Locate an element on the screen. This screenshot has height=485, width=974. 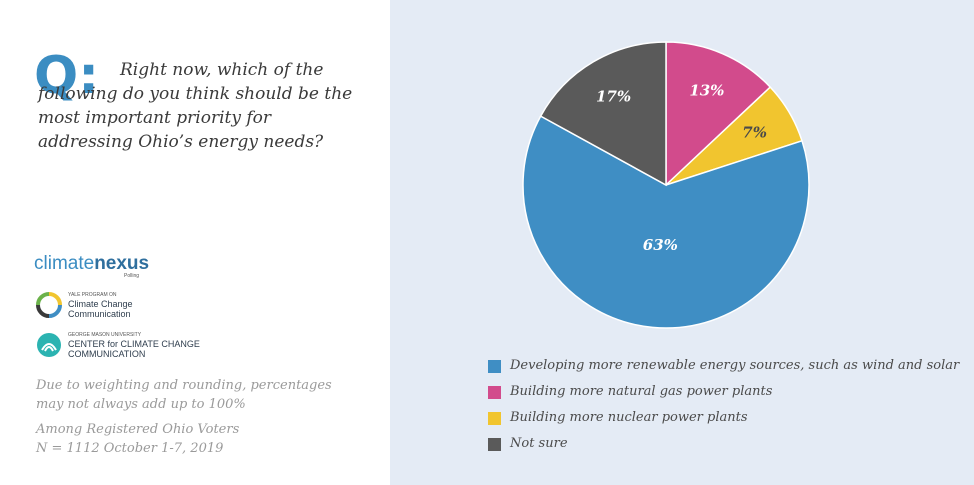
question-marker: Q: is located at coordinates (66, 76).